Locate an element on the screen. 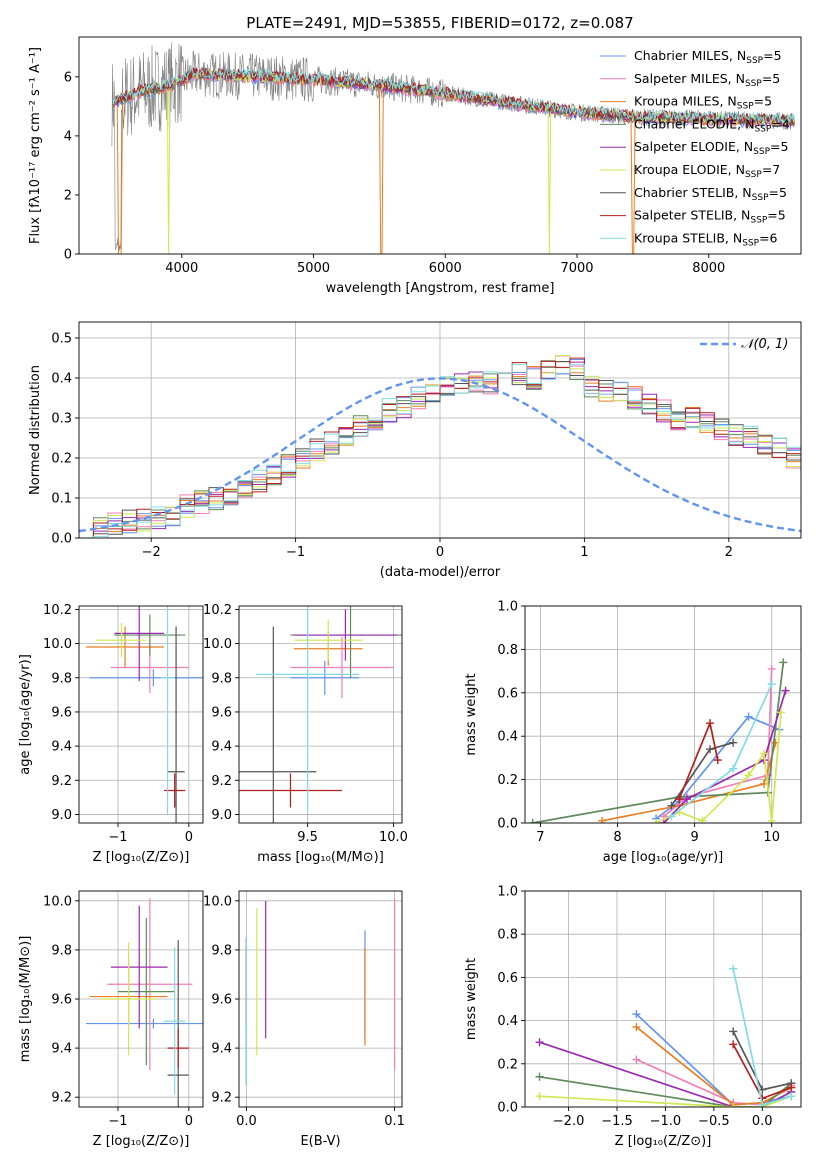 The image size is (819, 1170). y-tick-label: 0 is located at coordinates (68, 255).